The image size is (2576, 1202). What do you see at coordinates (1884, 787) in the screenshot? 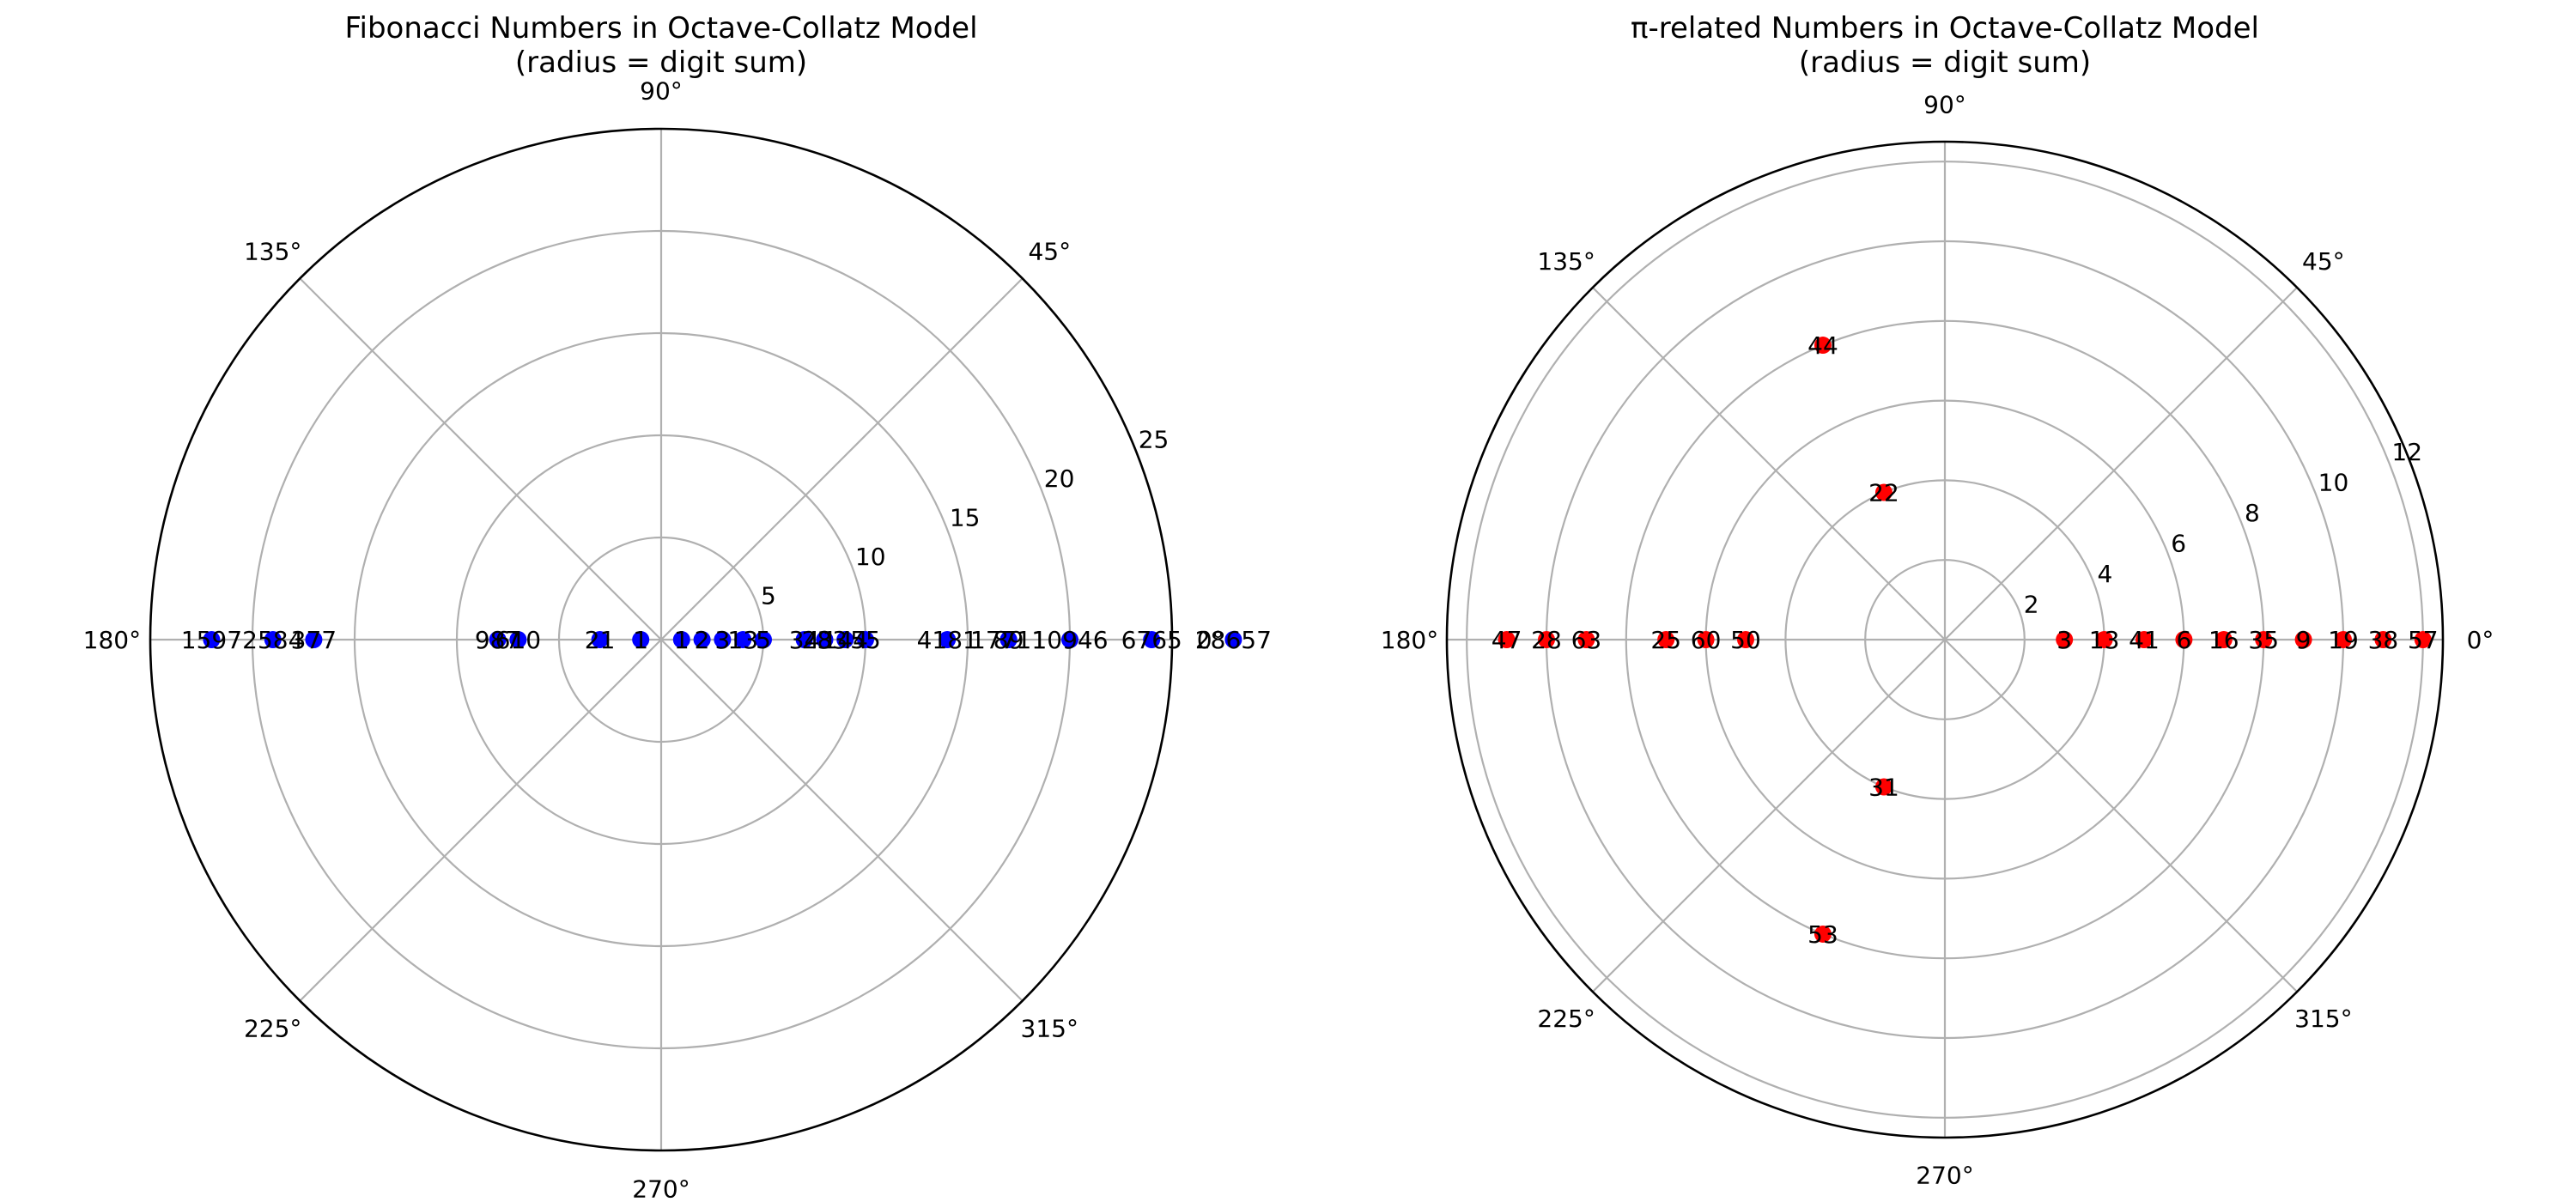
I see `point-label: 31` at bounding box center [1884, 787].